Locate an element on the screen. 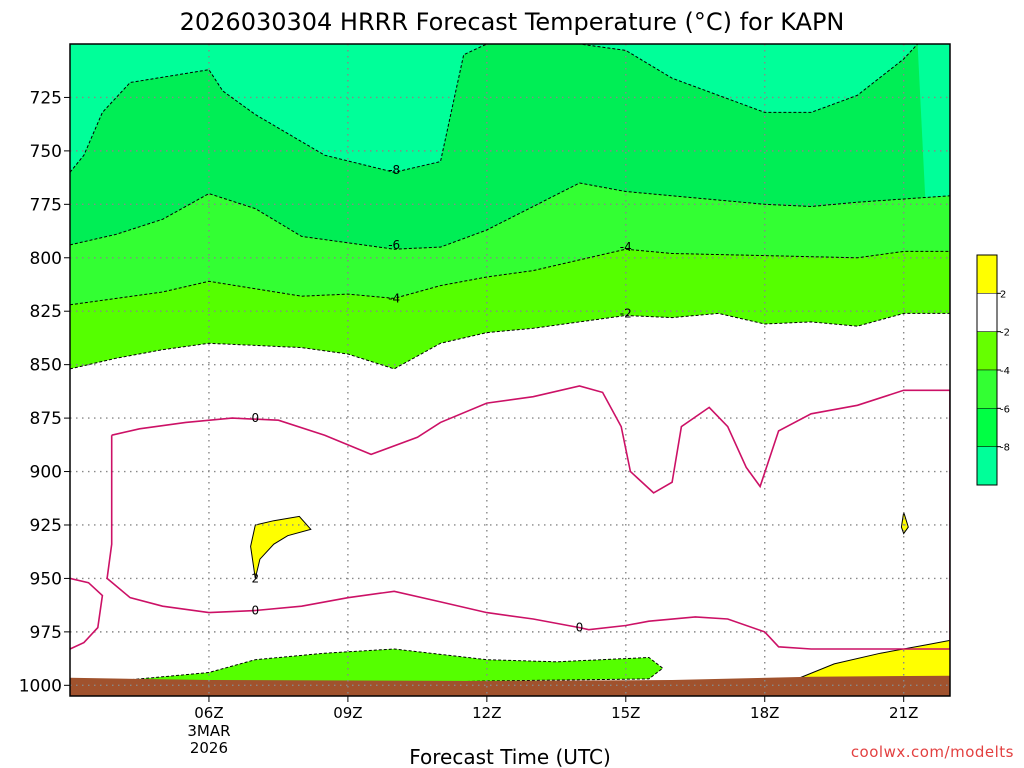 Image resolution: width=1024 pixels, height=768 pixels. isotherm-line-minus6 is located at coordinates (510, 216).